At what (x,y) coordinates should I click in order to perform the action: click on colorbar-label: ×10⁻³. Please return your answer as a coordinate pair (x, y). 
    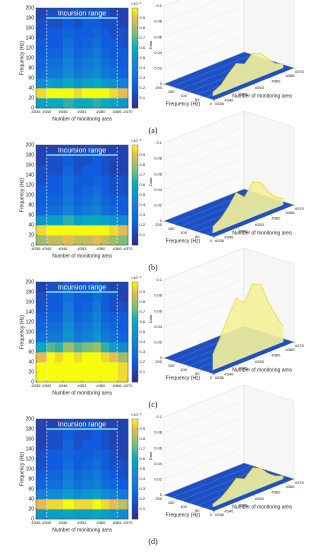
    Looking at the image, I should click on (136, 414).